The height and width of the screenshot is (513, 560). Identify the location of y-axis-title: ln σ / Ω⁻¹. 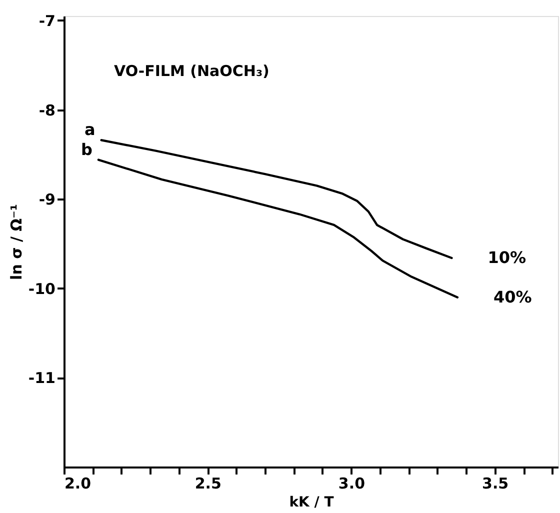
(16, 242).